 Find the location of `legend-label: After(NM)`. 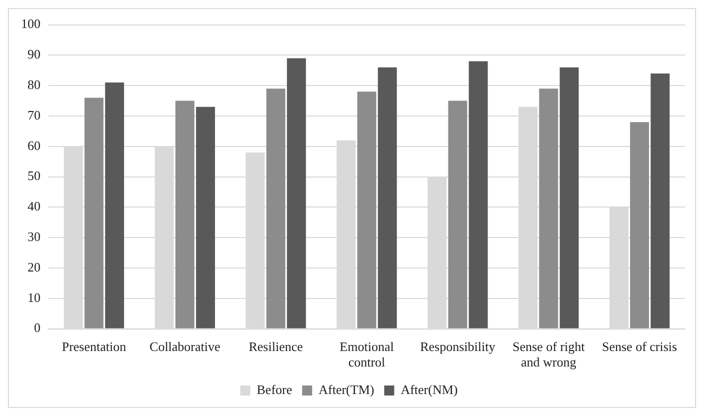

legend-label: After(NM) is located at coordinates (429, 389).